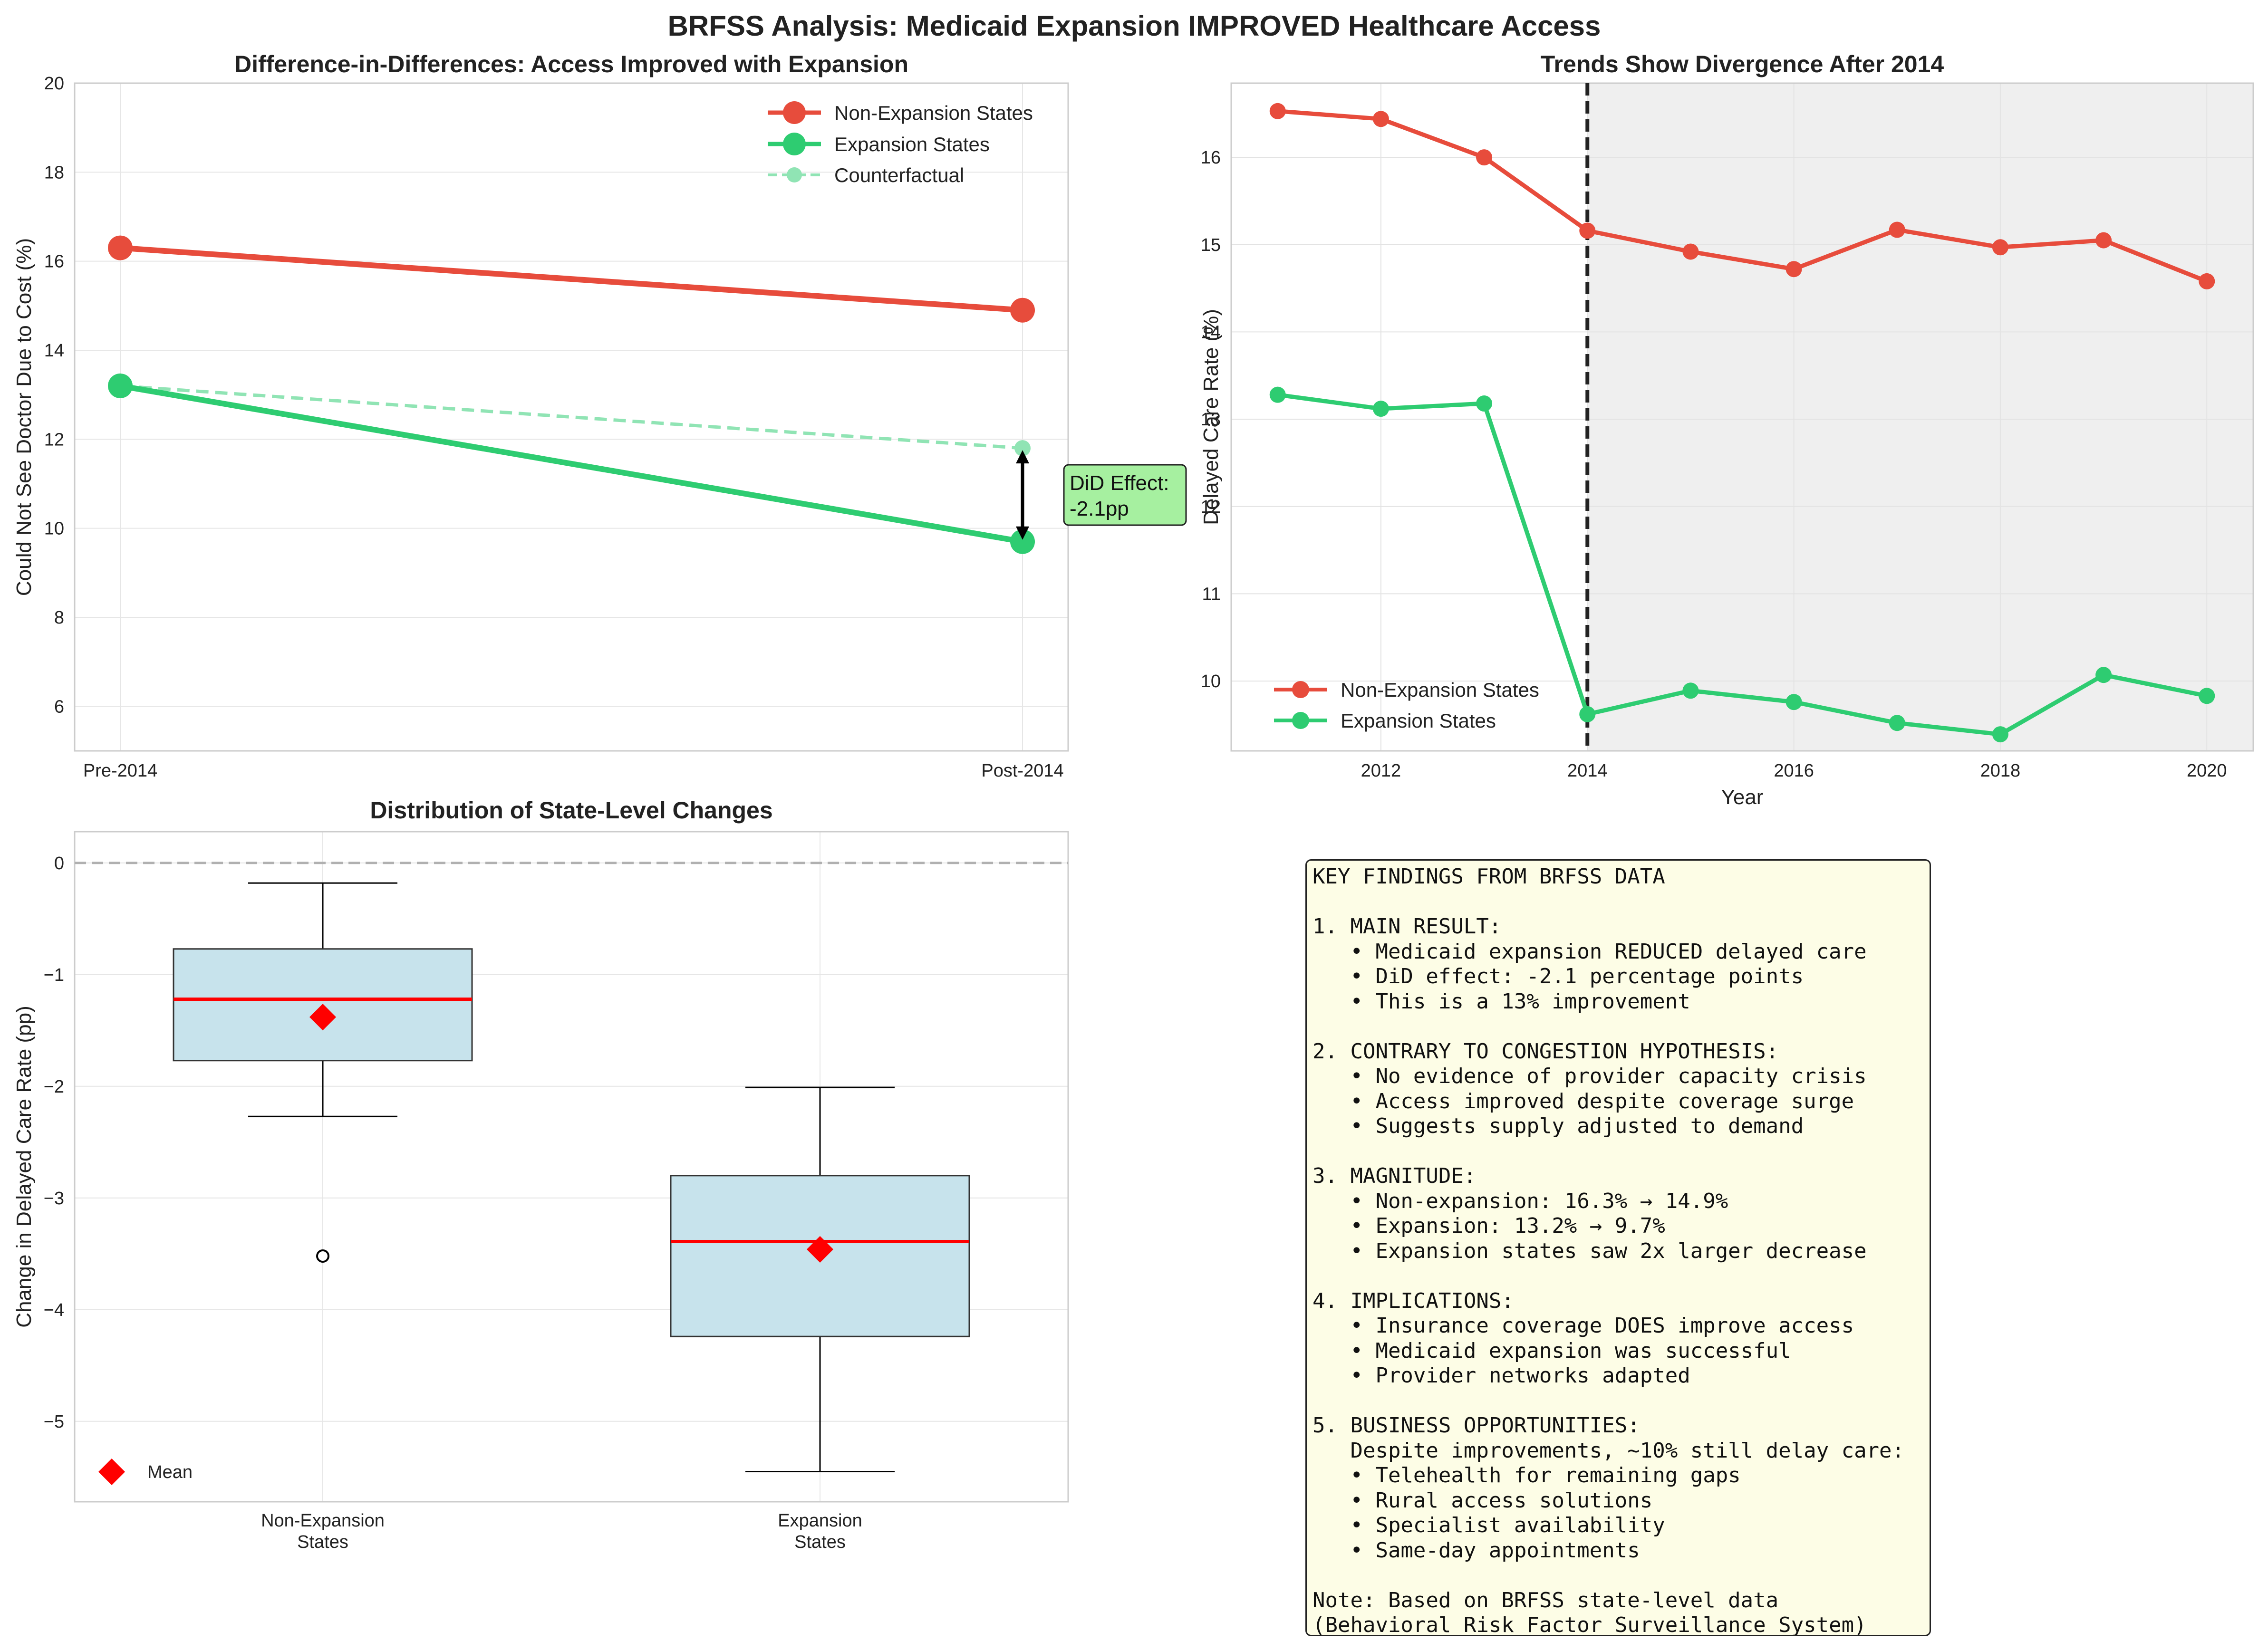 The width and height of the screenshot is (2268, 1641). Describe the element at coordinates (1301, 689) in the screenshot. I see `legend-trends-non-expansion-swatch-marker` at that location.